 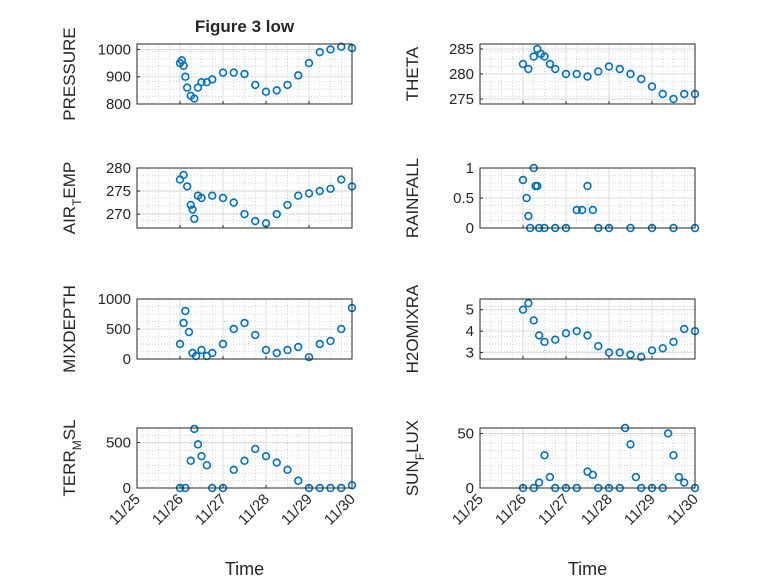 I want to click on x-axis-label: Time, so click(x=587, y=569).